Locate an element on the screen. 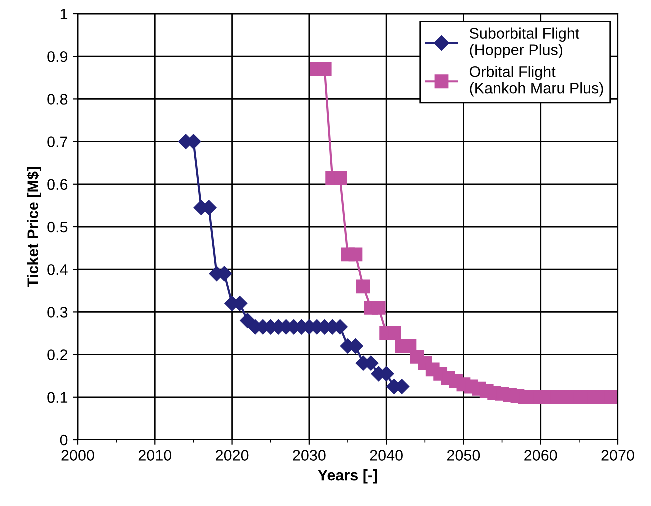 The width and height of the screenshot is (651, 506). y-tick-label: 0 is located at coordinates (64, 440).